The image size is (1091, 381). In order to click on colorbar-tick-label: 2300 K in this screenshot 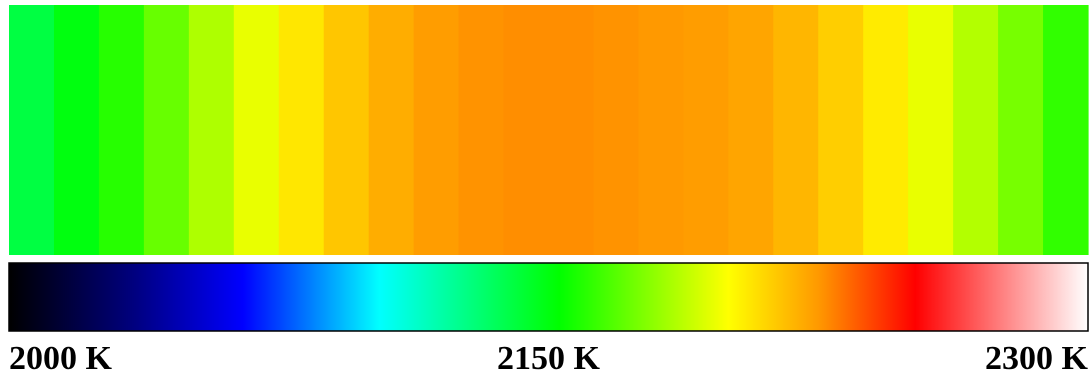, I will do `click(1037, 358)`.